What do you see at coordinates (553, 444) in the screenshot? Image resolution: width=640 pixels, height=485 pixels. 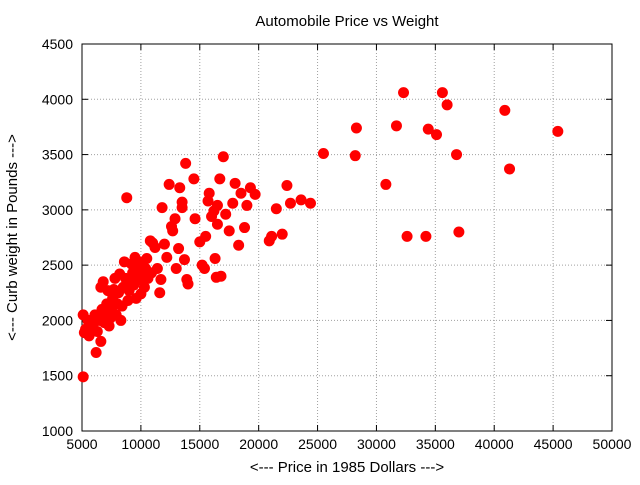 I see `x-tick-label: 45000` at bounding box center [553, 444].